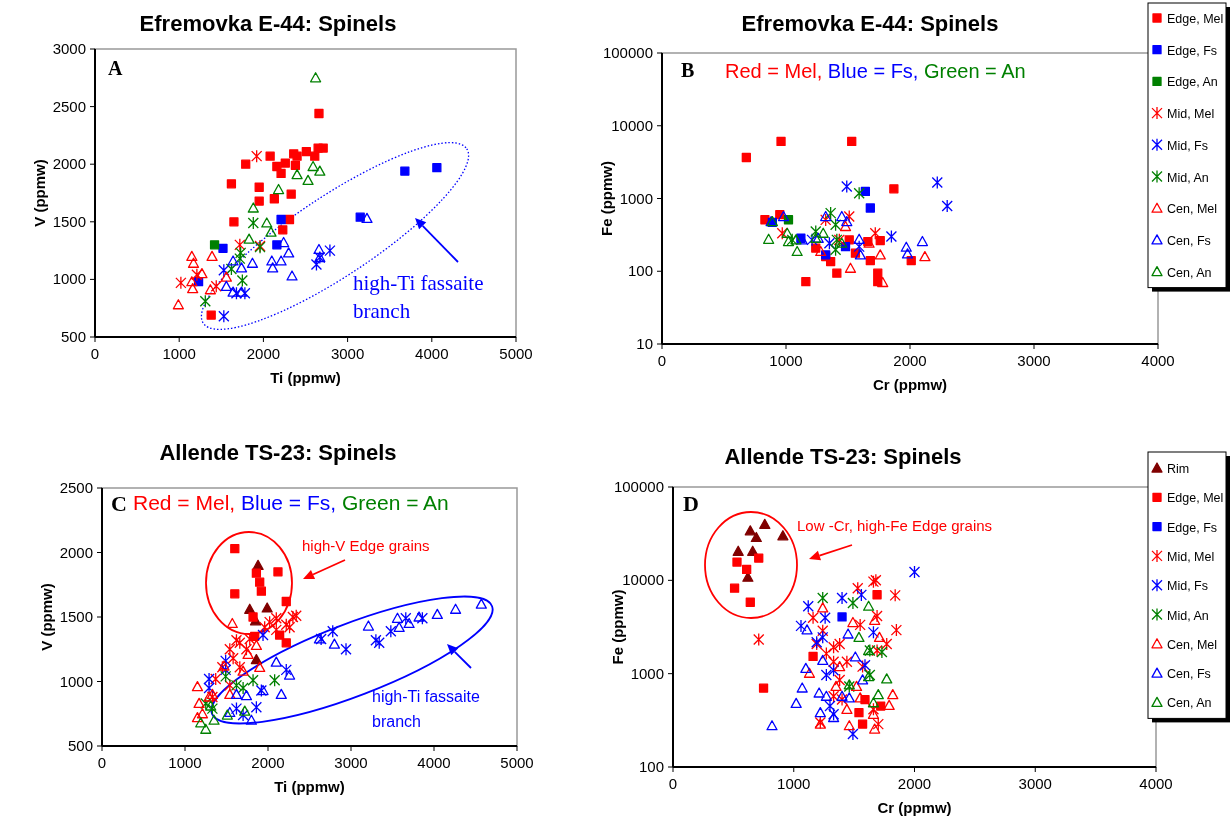  I want to click on annotation: Low -Cr, high-Fe Edge grains, so click(895, 525).